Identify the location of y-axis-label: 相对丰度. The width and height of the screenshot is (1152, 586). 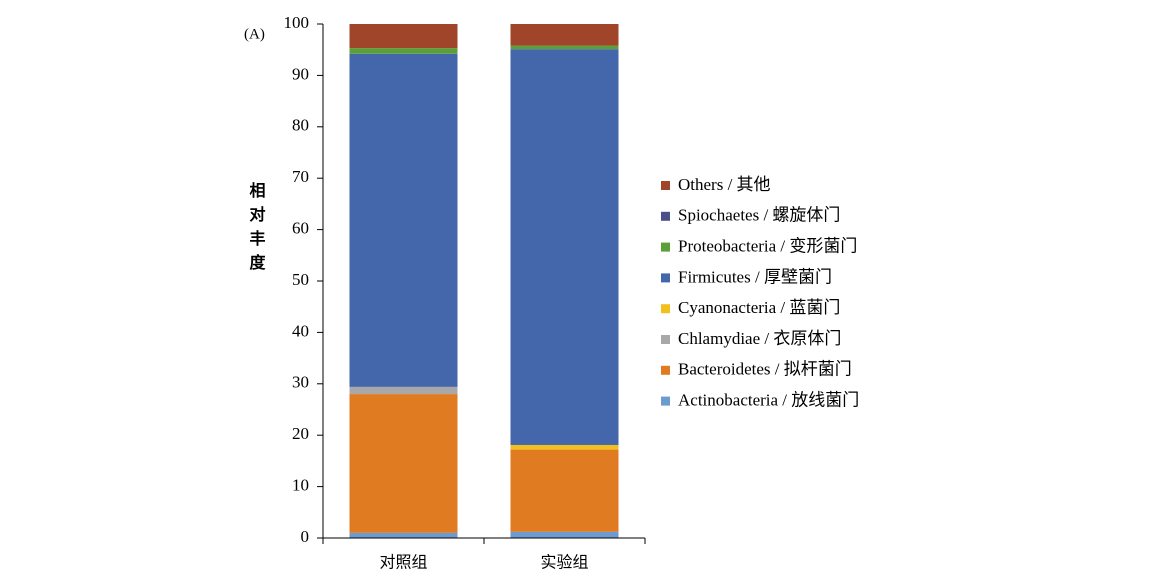
(256, 229).